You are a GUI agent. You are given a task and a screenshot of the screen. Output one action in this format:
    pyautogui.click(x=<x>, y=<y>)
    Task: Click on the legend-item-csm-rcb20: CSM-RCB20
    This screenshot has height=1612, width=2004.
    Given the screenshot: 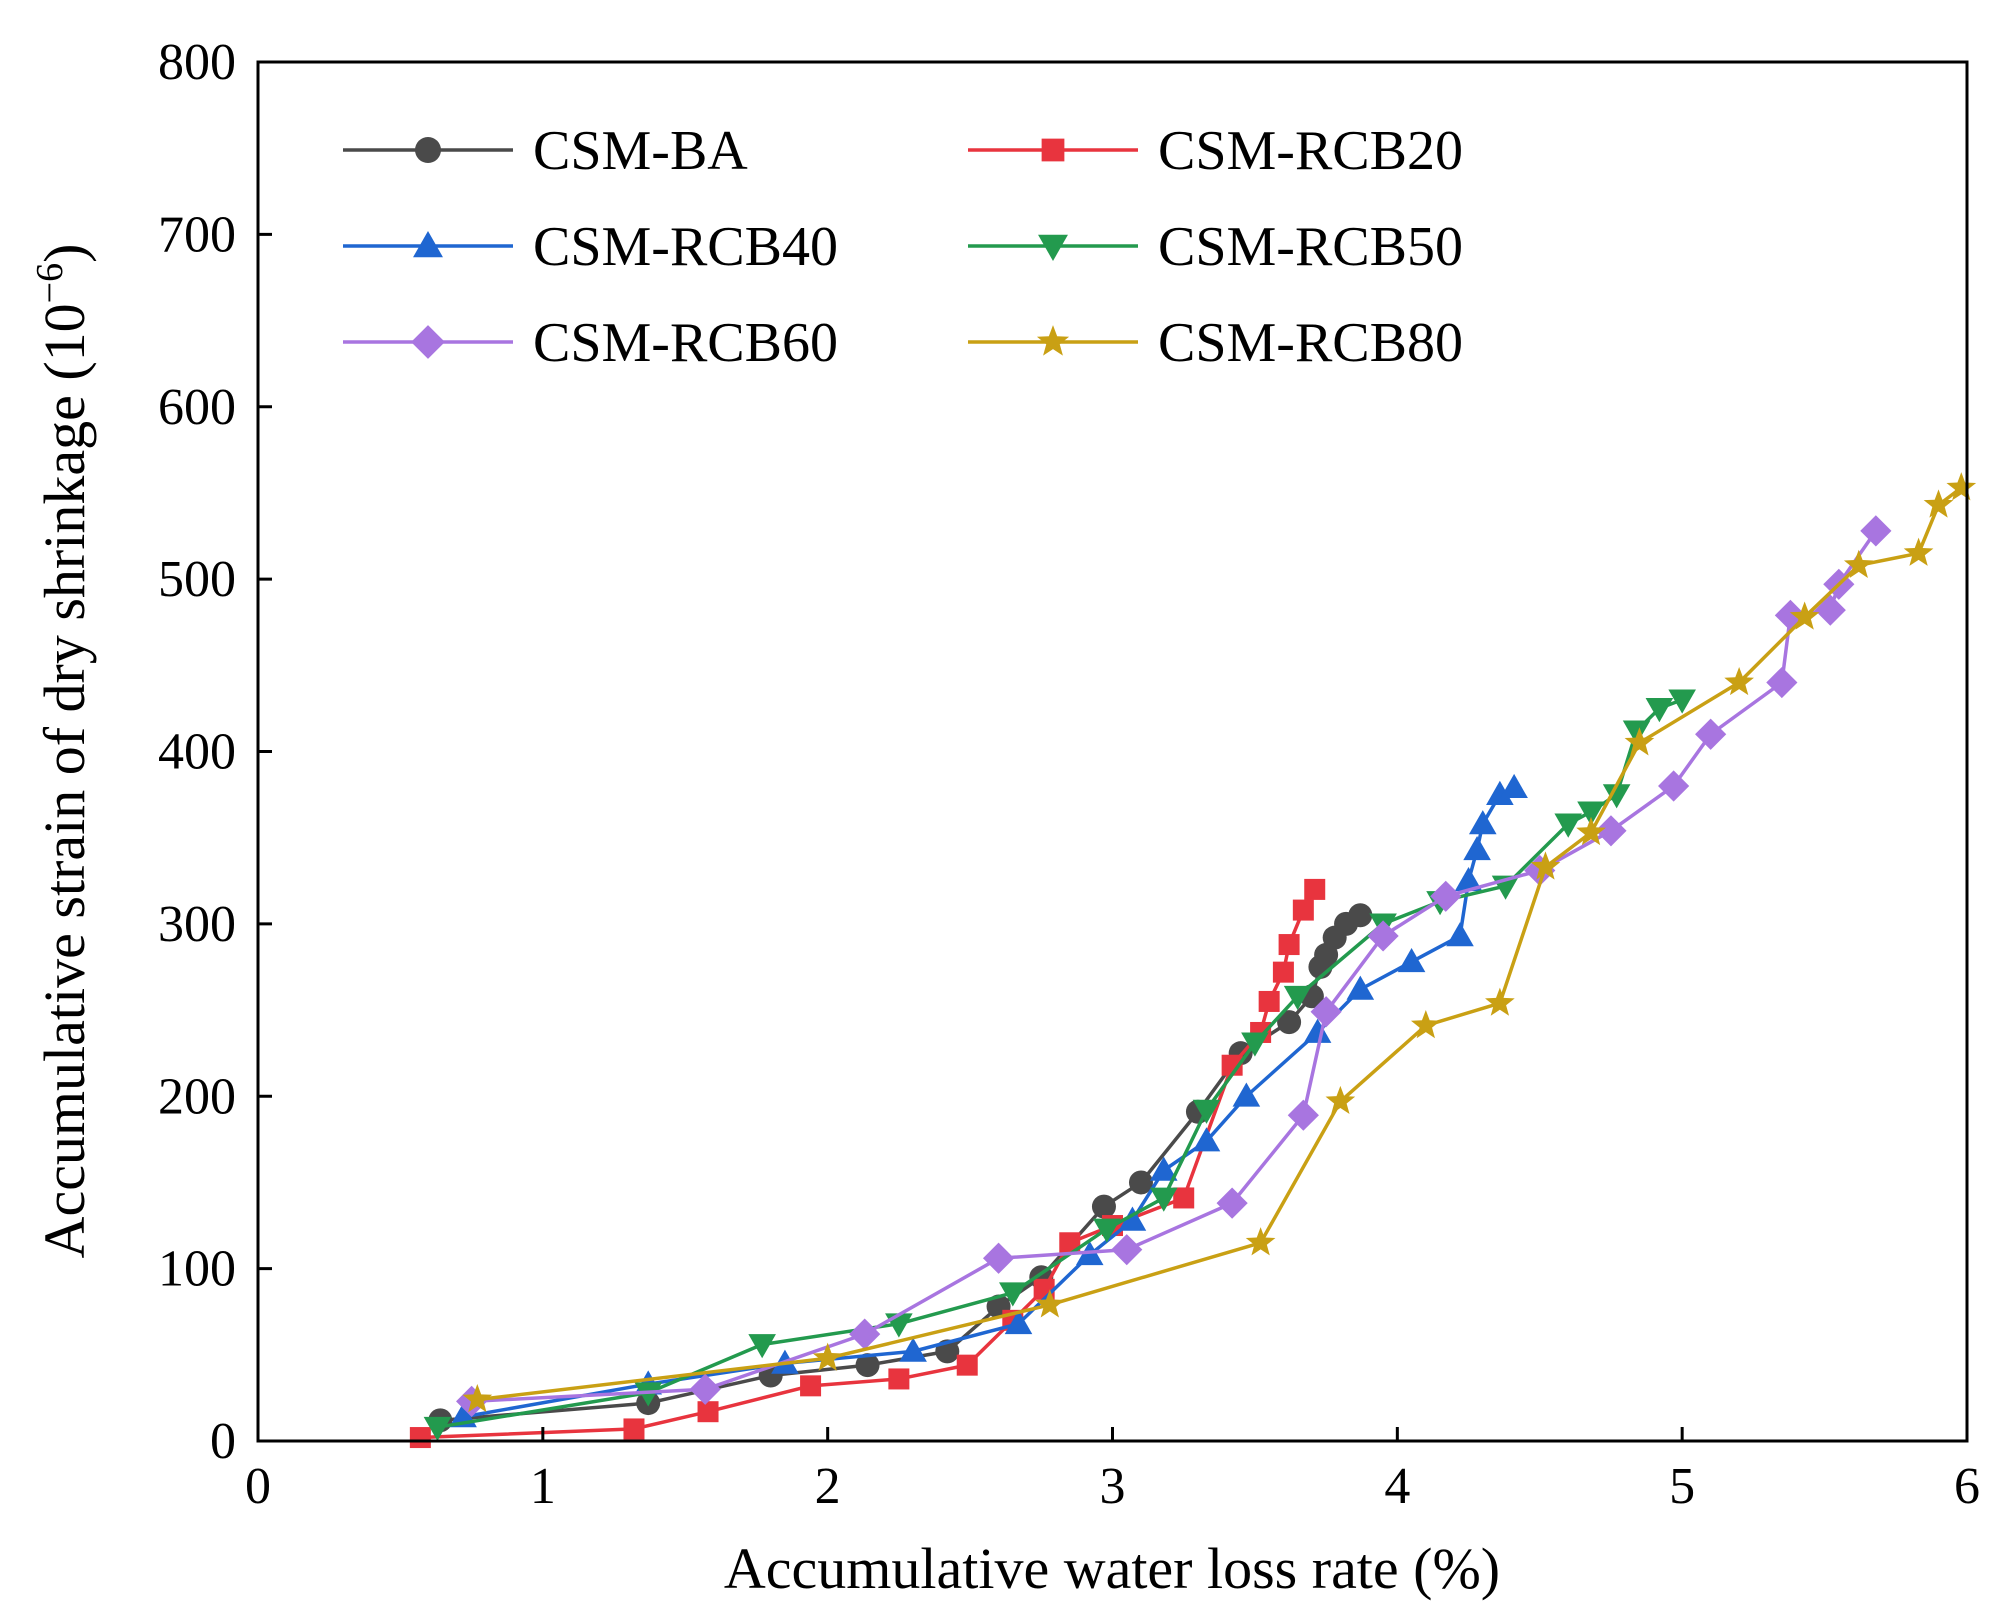 What is the action you would take?
    pyautogui.click(x=1215, y=151)
    